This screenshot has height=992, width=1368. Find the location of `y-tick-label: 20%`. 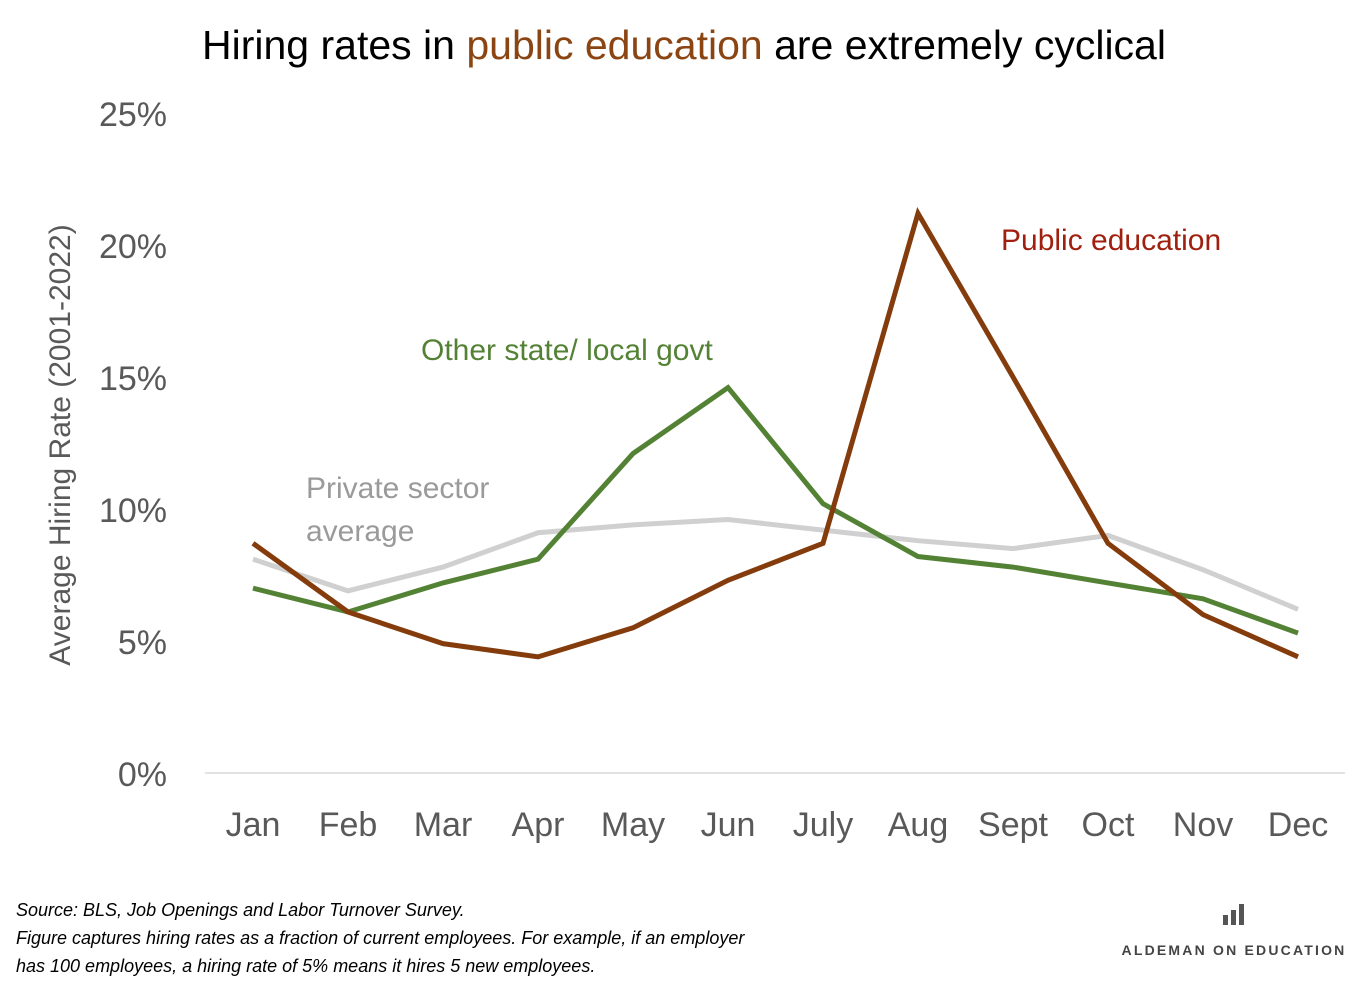

y-tick-label: 20% is located at coordinates (133, 247).